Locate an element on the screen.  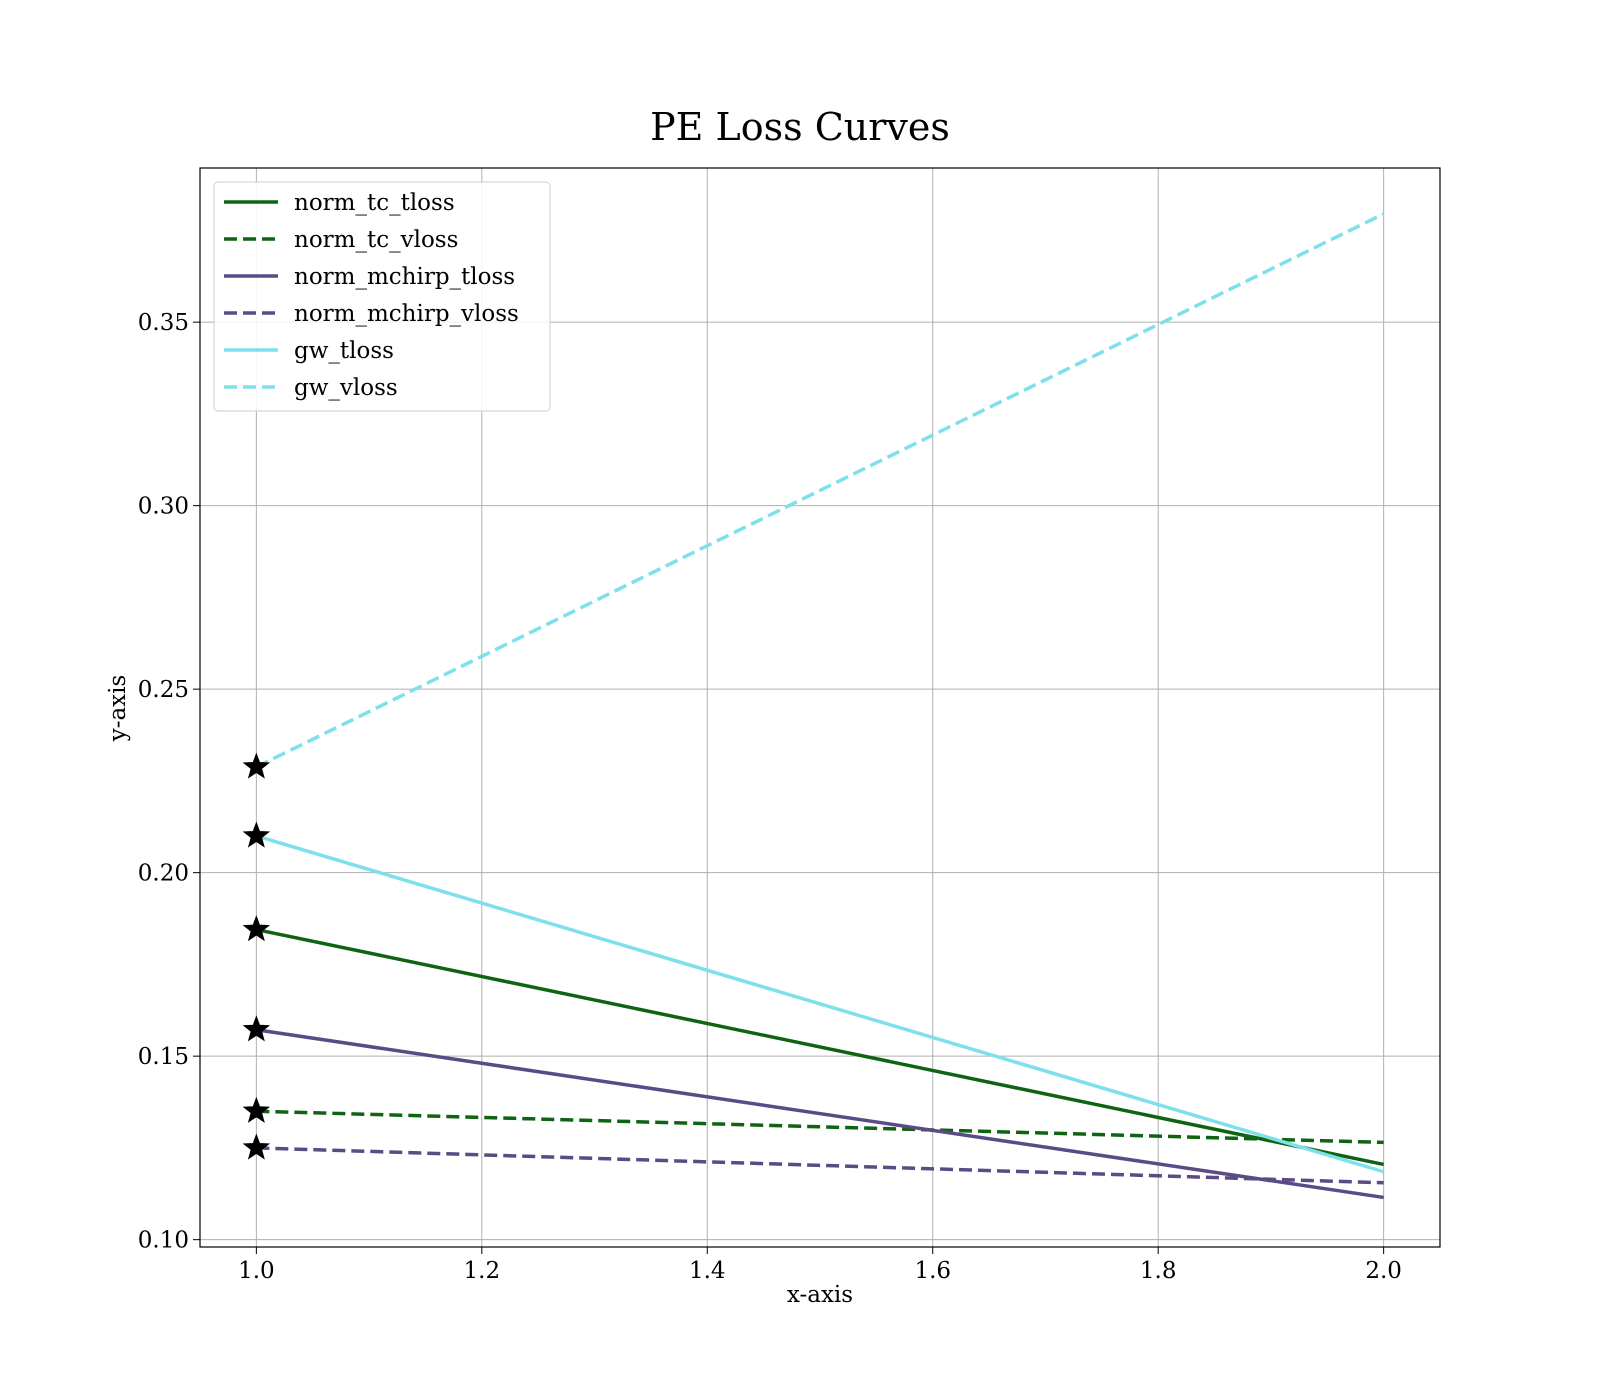
x-tick-label: 1.8 is located at coordinates (1158, 1271).